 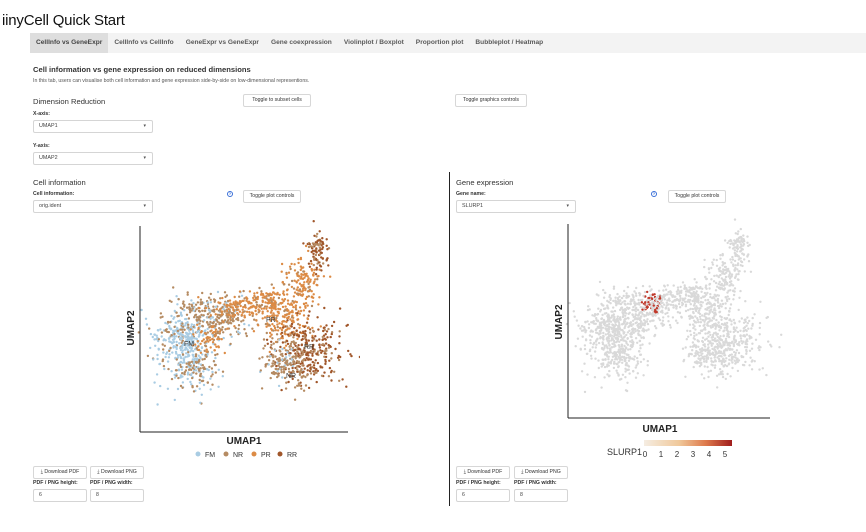 I want to click on cellinfo-select: orig.ident ▾, so click(x=93, y=206).